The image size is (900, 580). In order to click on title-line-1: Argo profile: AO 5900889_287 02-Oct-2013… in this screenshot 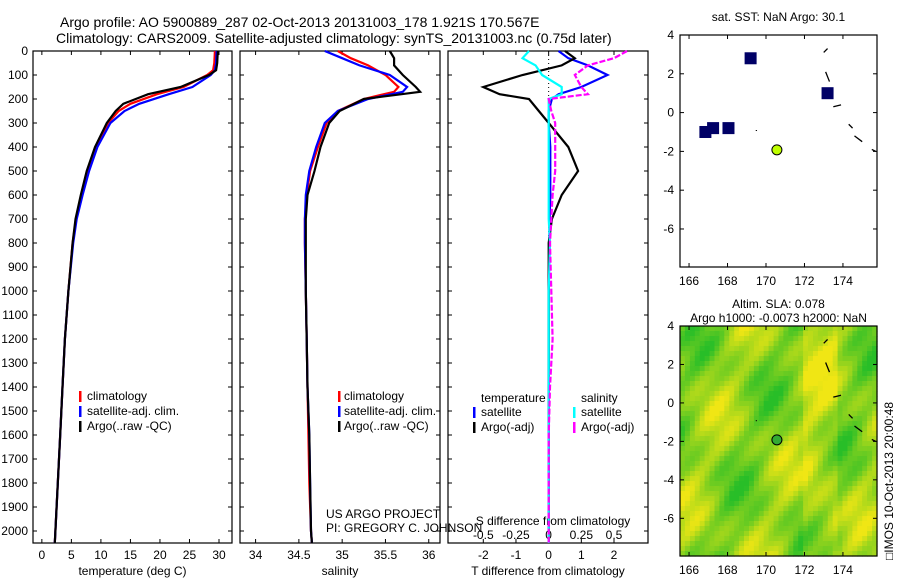, I will do `click(300, 22)`.